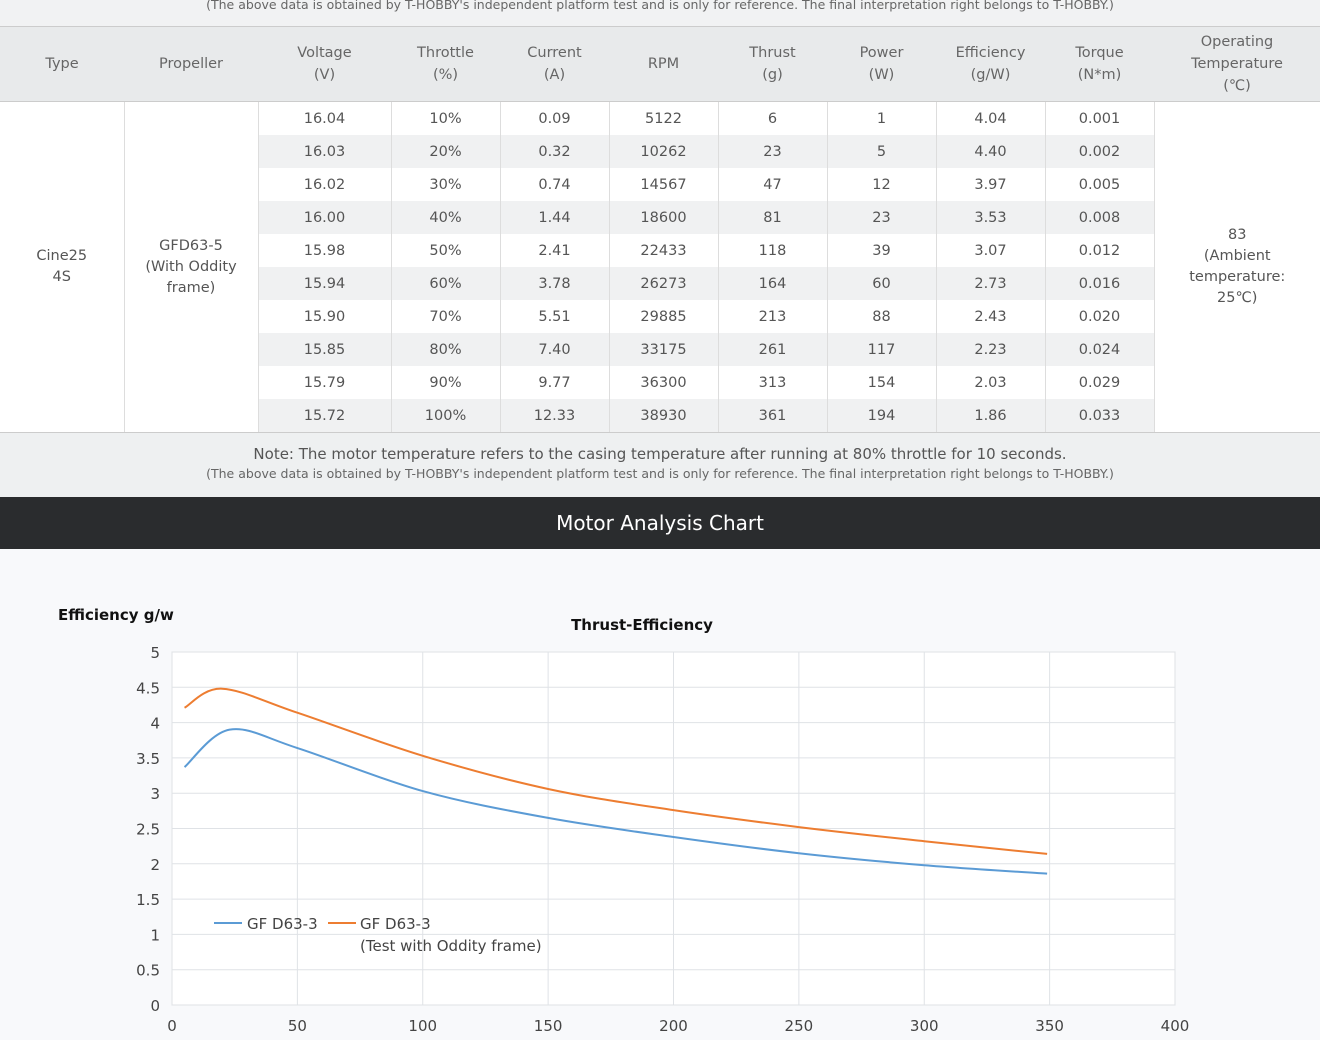 This screenshot has width=1320, height=1044. I want to click on header-line: Thrust, so click(772, 53).